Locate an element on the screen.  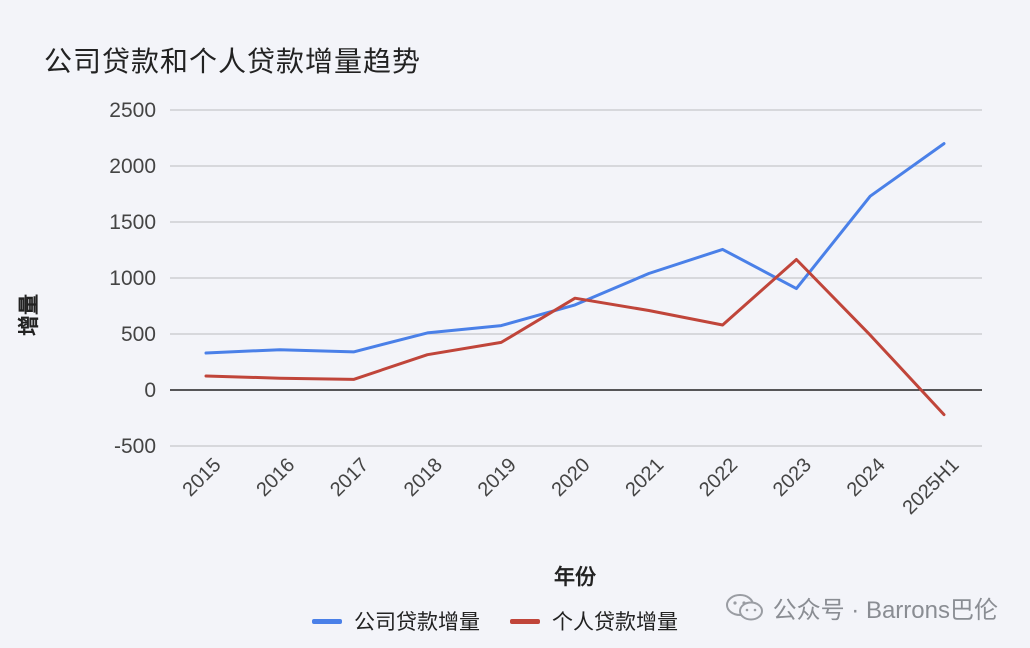
x-tick-label: 2020 is located at coordinates (571, 477).